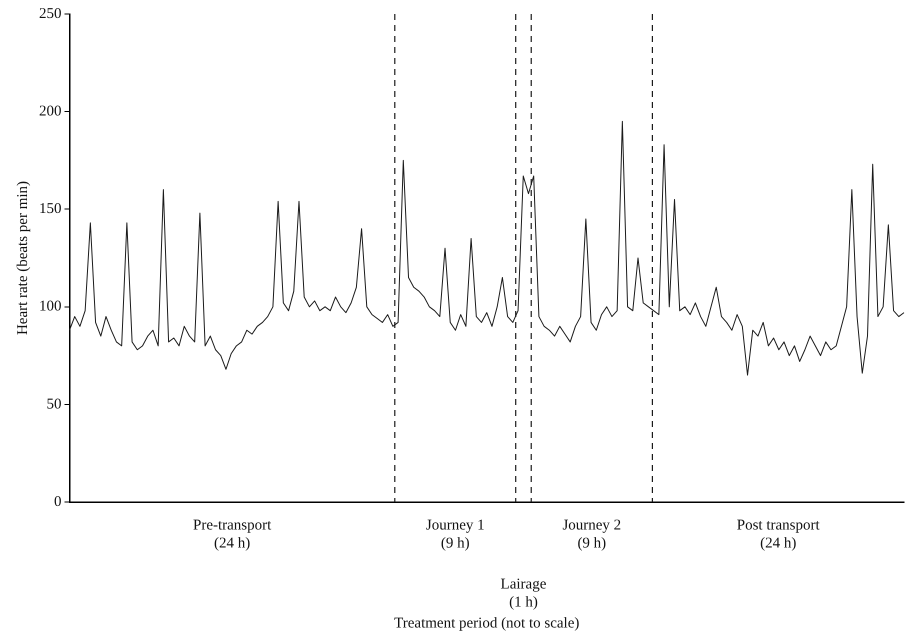 The height and width of the screenshot is (637, 906). I want to click on y-tick-label: 0, so click(58, 502).